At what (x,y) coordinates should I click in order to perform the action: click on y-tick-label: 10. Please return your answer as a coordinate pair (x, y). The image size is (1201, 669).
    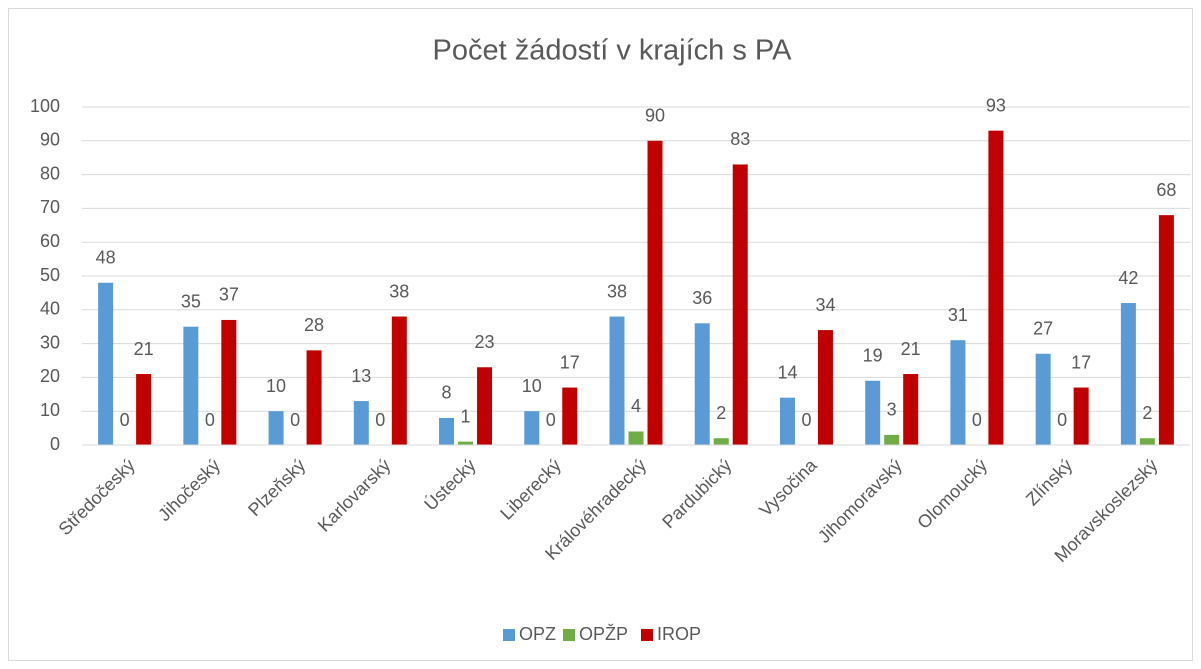
    Looking at the image, I should click on (50, 410).